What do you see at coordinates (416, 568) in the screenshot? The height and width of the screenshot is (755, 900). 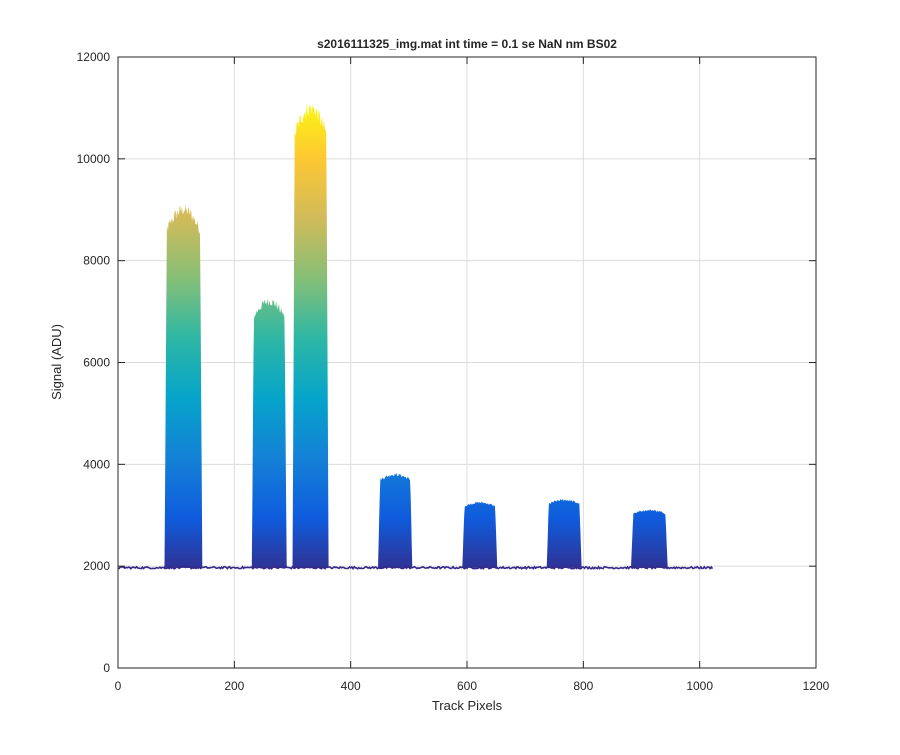 I see `baseline-trace` at bounding box center [416, 568].